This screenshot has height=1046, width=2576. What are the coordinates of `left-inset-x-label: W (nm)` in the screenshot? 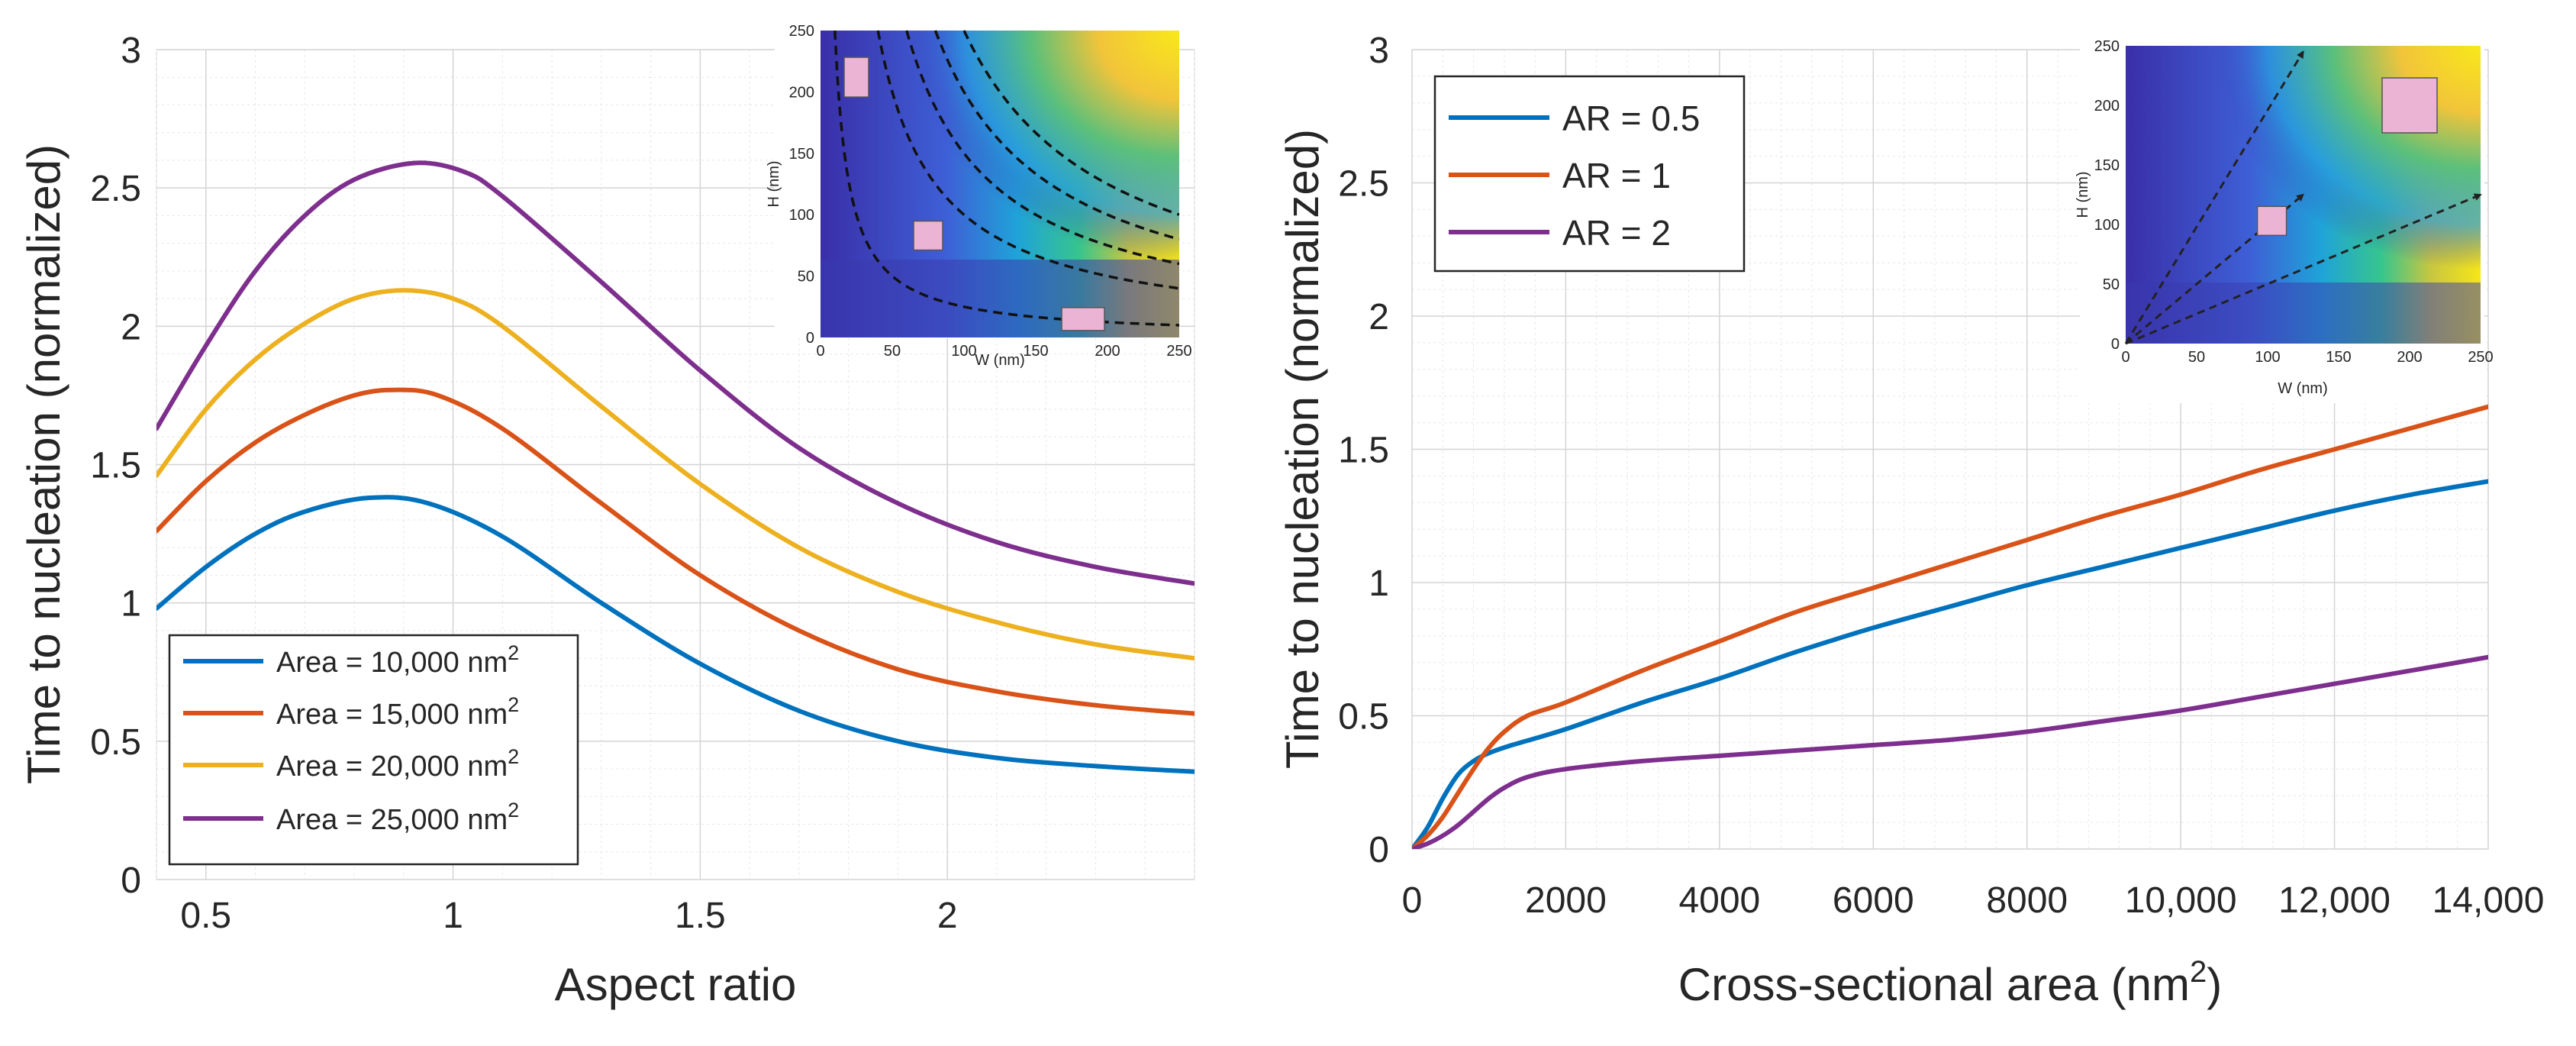 It's located at (1000, 360).